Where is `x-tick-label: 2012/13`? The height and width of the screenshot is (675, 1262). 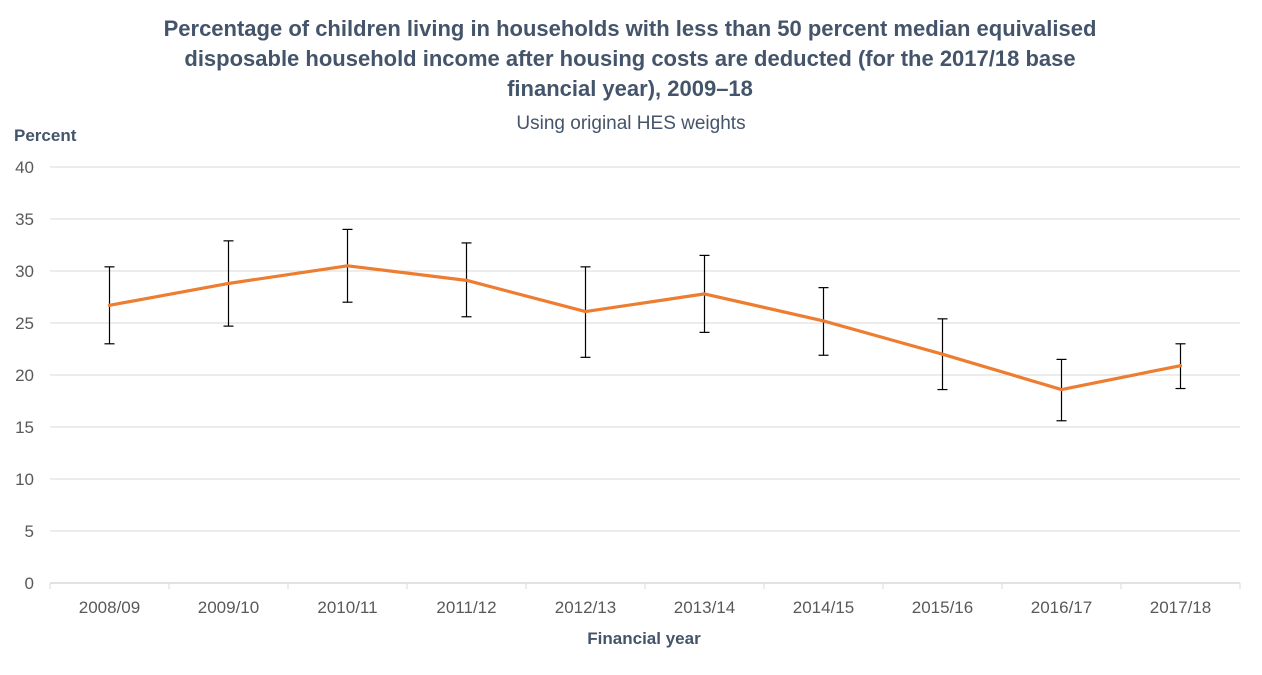
x-tick-label: 2012/13 is located at coordinates (585, 607).